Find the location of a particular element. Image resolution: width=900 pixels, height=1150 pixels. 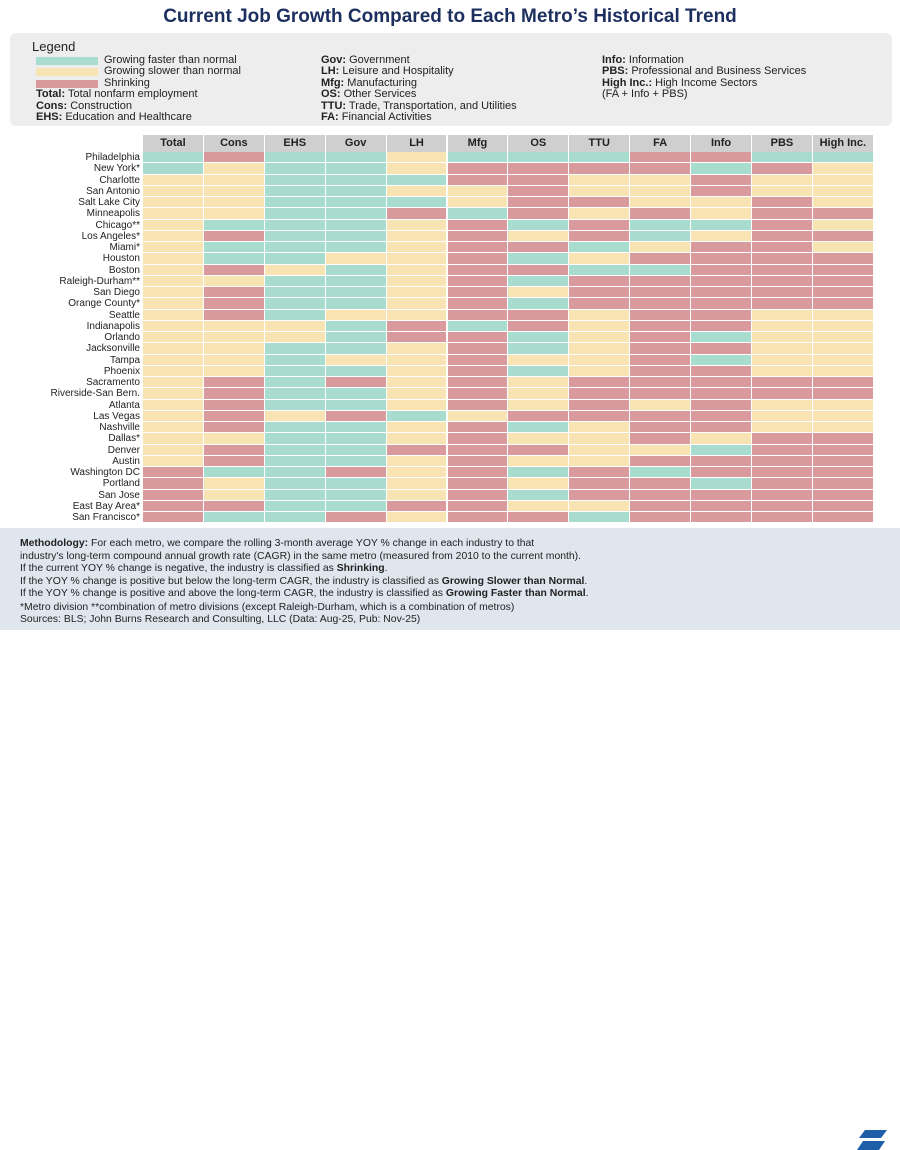

legend-label: Growing faster than normal is located at coordinates (170, 60).